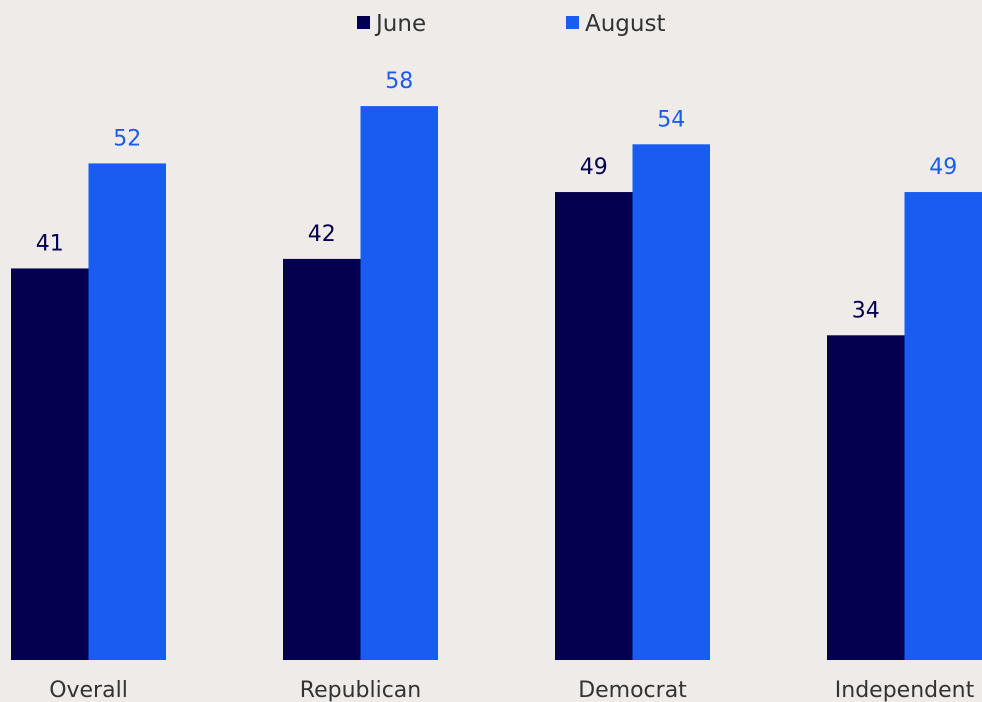  Describe the element at coordinates (511, 24) in the screenshot. I see `legend: June August` at that location.